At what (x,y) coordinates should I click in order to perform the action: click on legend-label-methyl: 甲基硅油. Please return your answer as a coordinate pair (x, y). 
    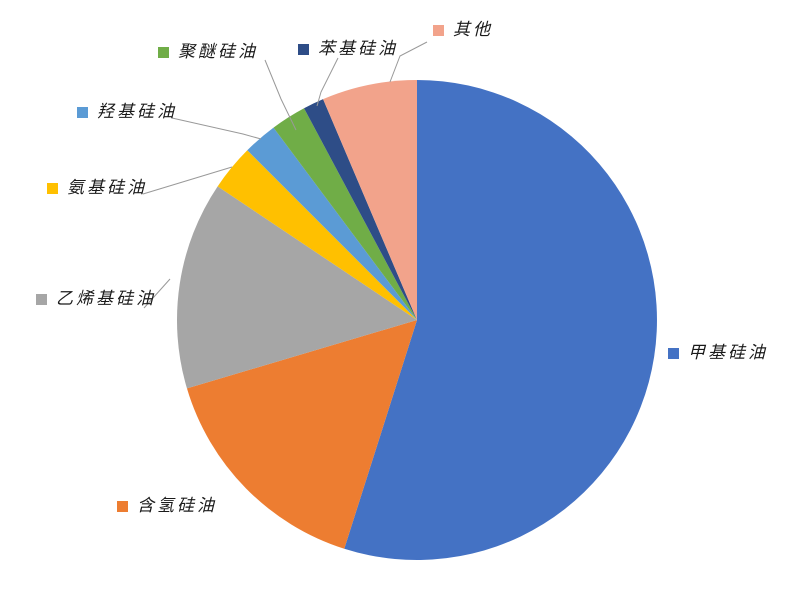
    Looking at the image, I should click on (728, 352).